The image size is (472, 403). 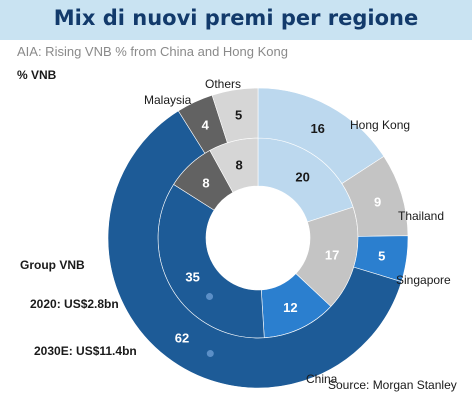 I want to click on marker-dot-2030, so click(x=210, y=354).